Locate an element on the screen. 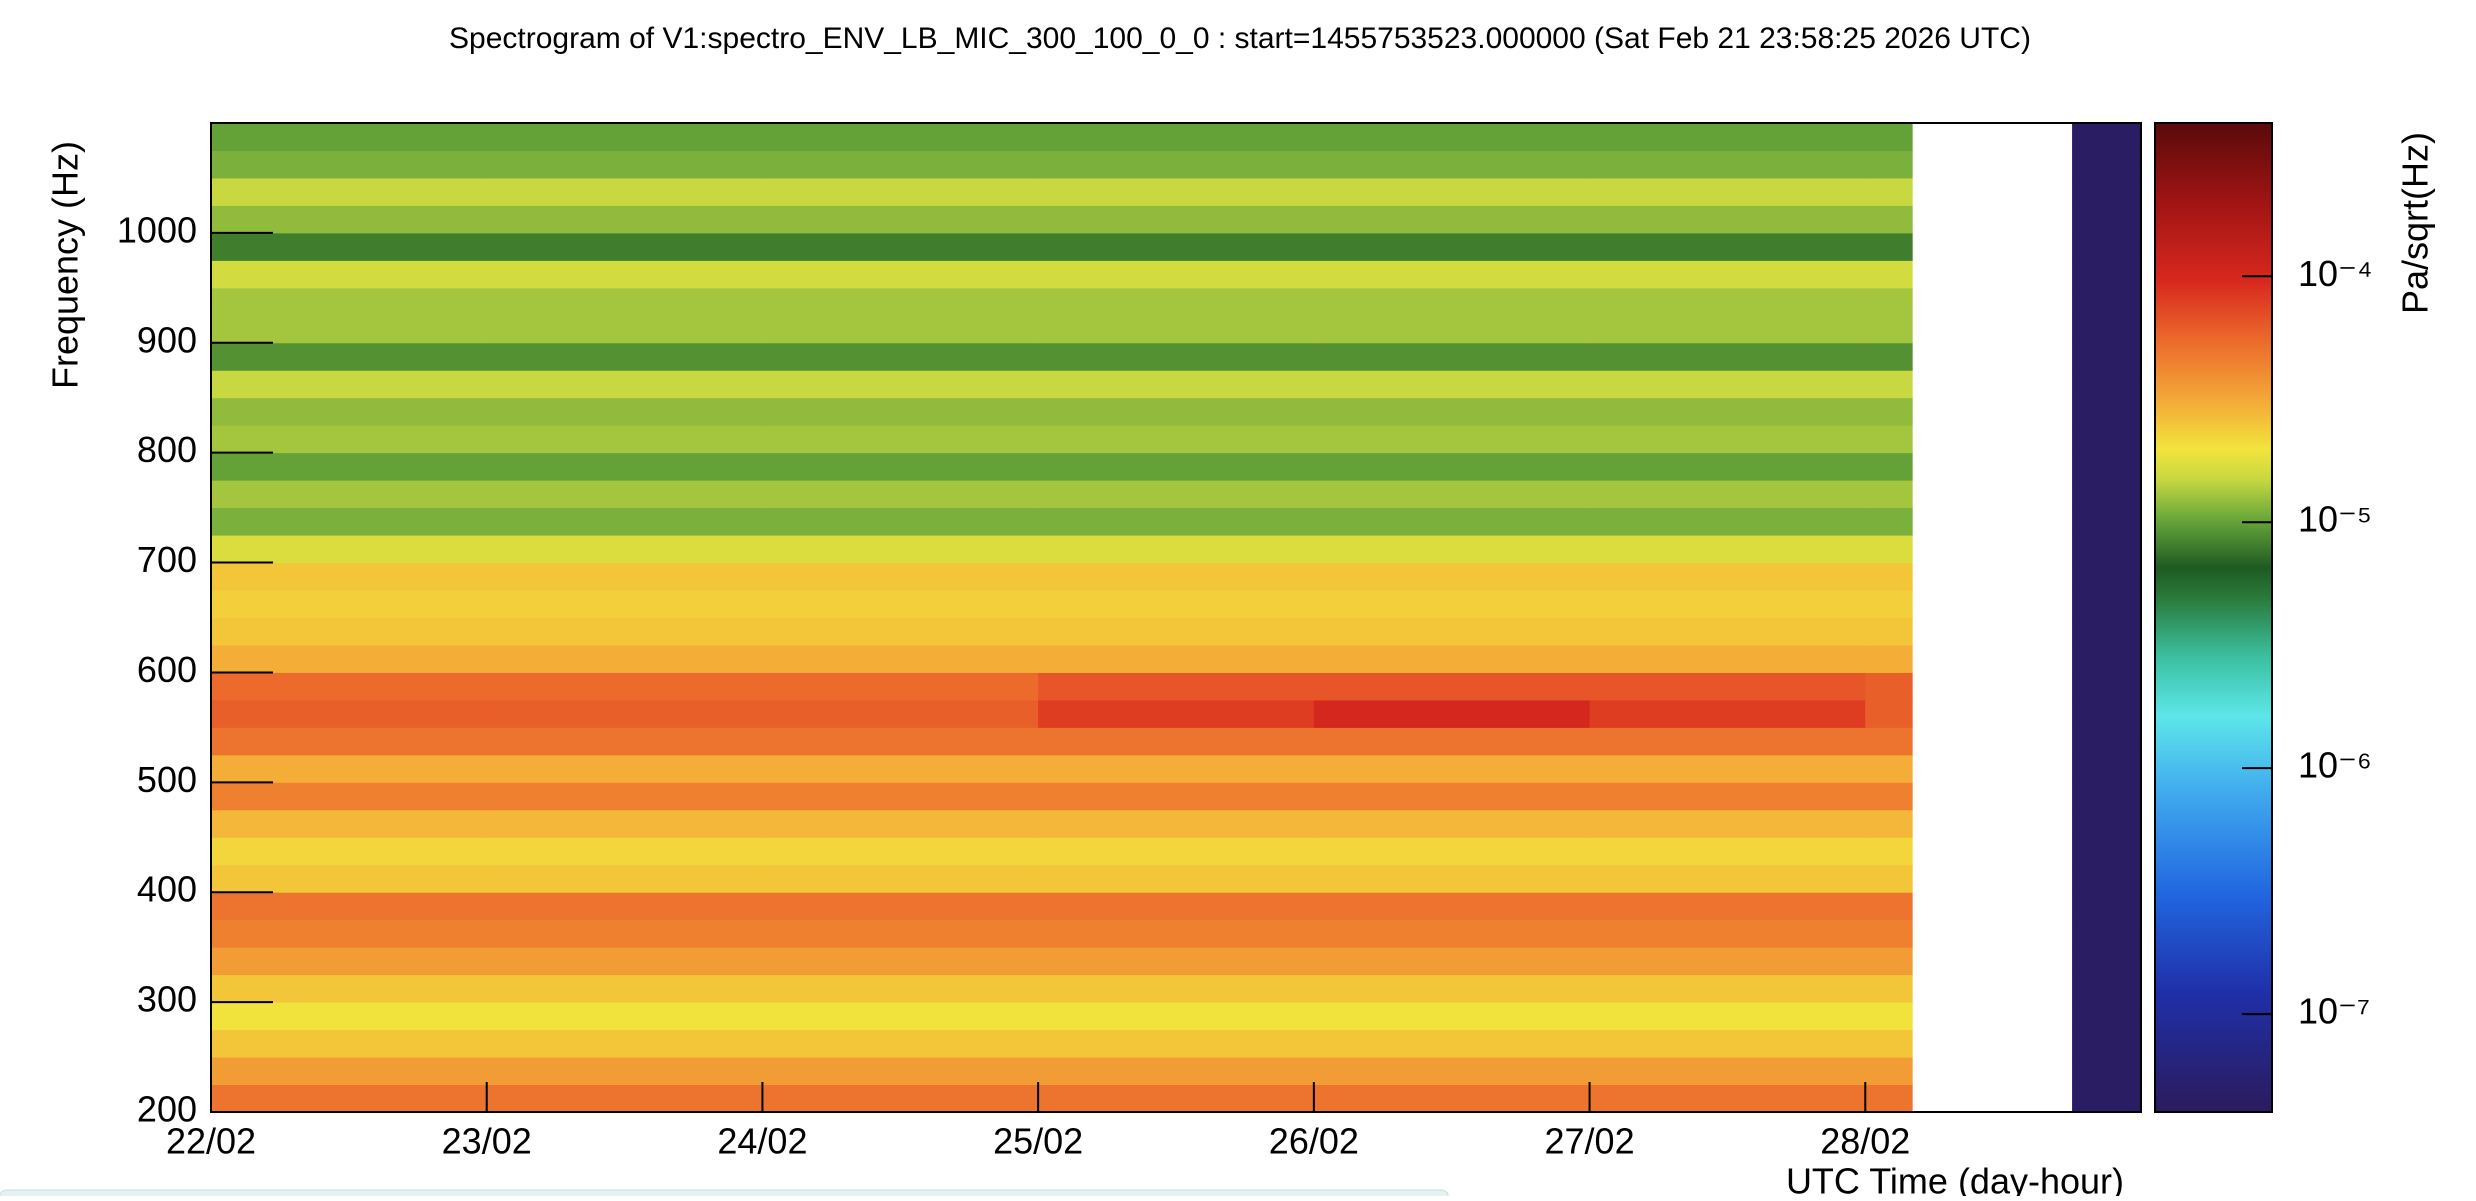 This screenshot has height=1201, width=2476. x-tick-label: 25/02 is located at coordinates (1038, 1141).